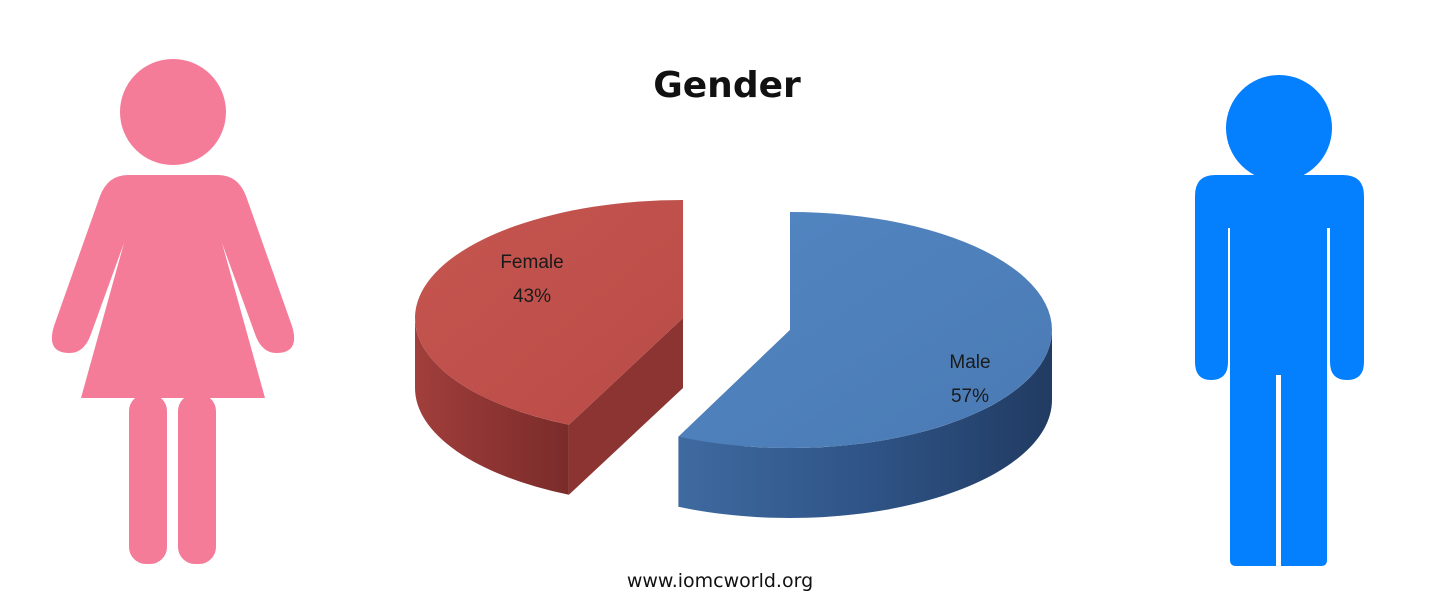 This screenshot has height=600, width=1440. I want to click on slice-label-female: Female, so click(531, 262).